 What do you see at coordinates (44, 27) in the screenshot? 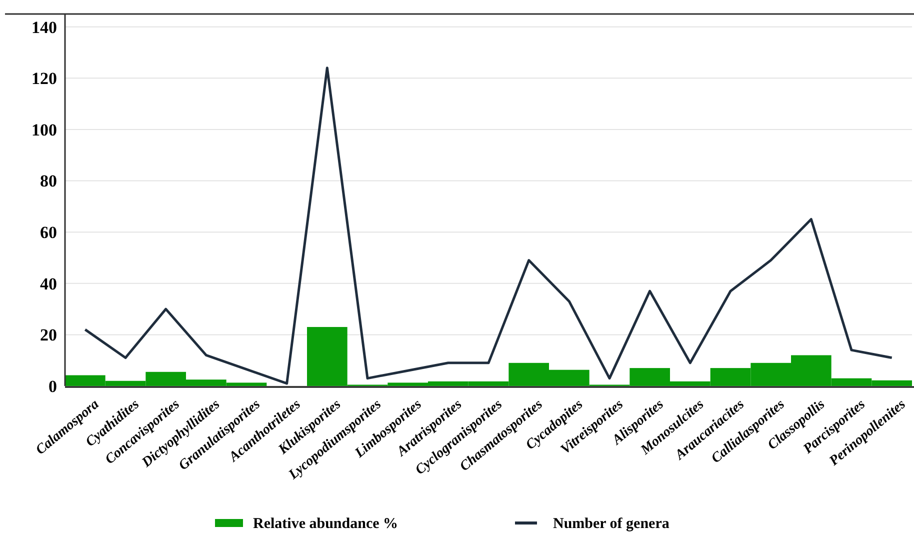
I see `y-tick-label: 140` at bounding box center [44, 27].